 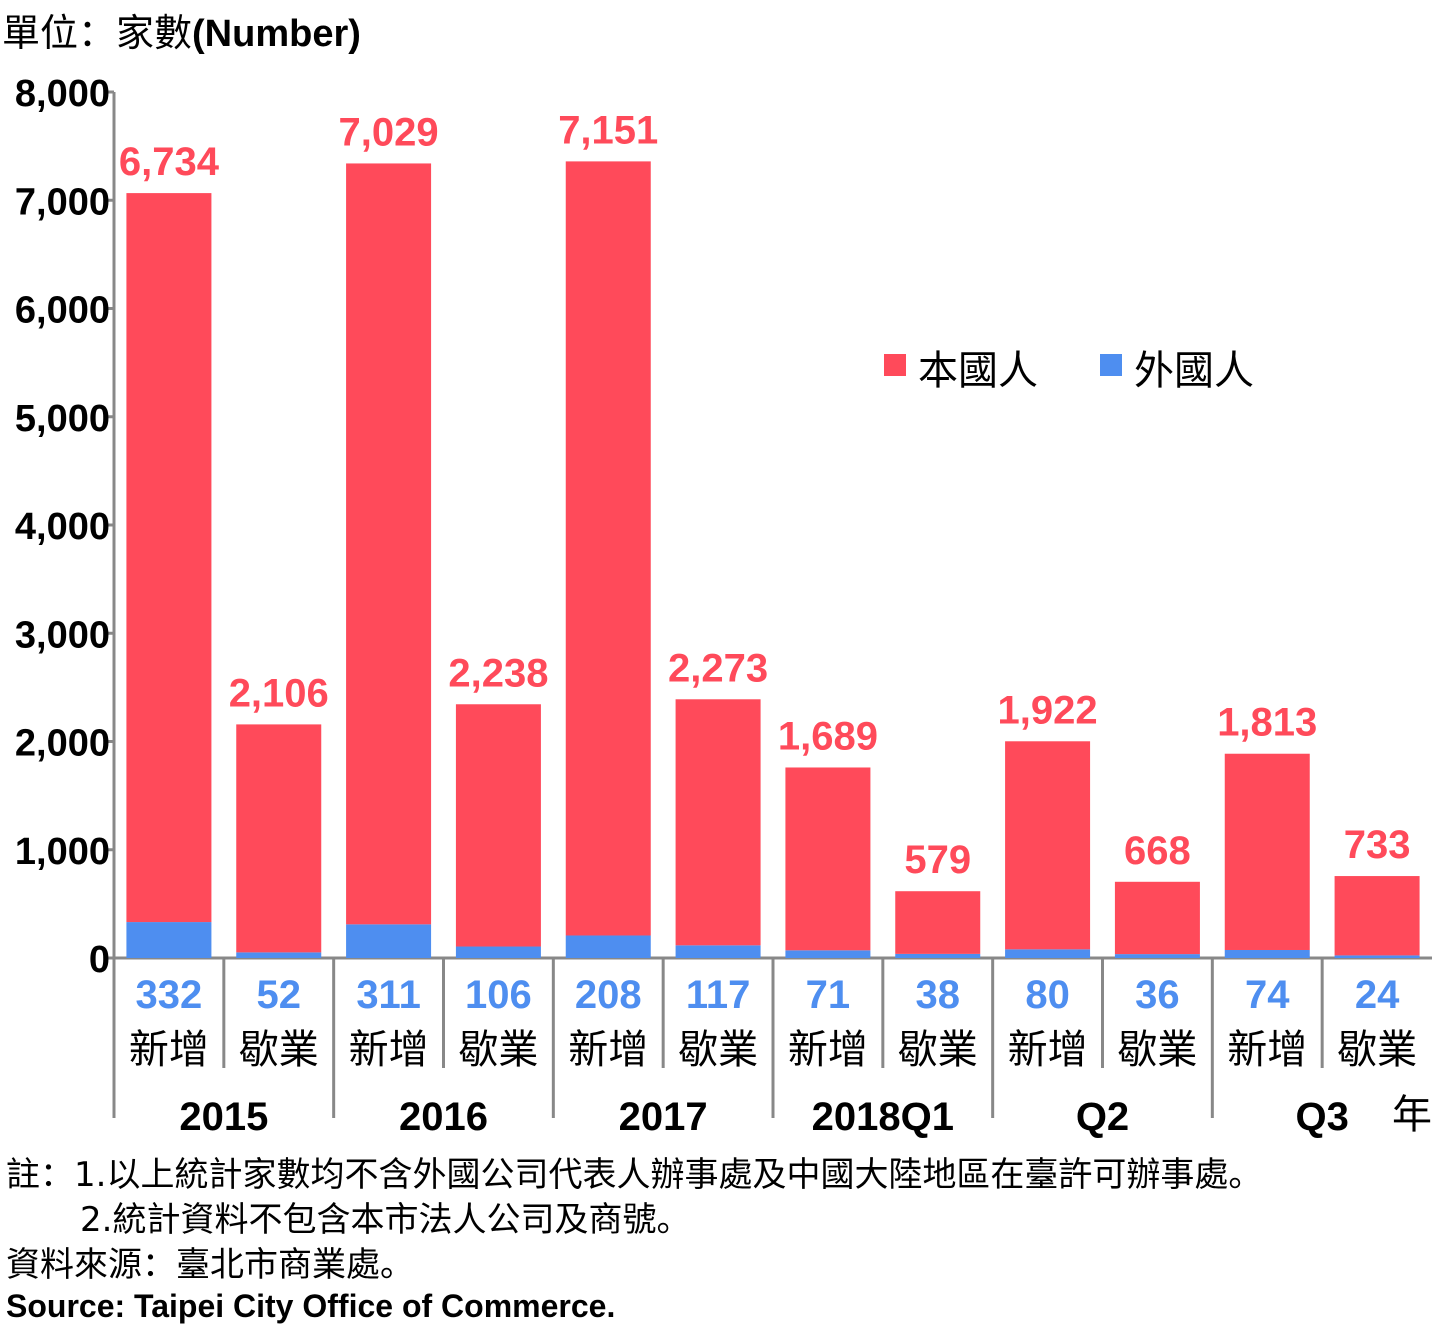 I want to click on unit-label: 單位：家數(Number), so click(x=181, y=29).